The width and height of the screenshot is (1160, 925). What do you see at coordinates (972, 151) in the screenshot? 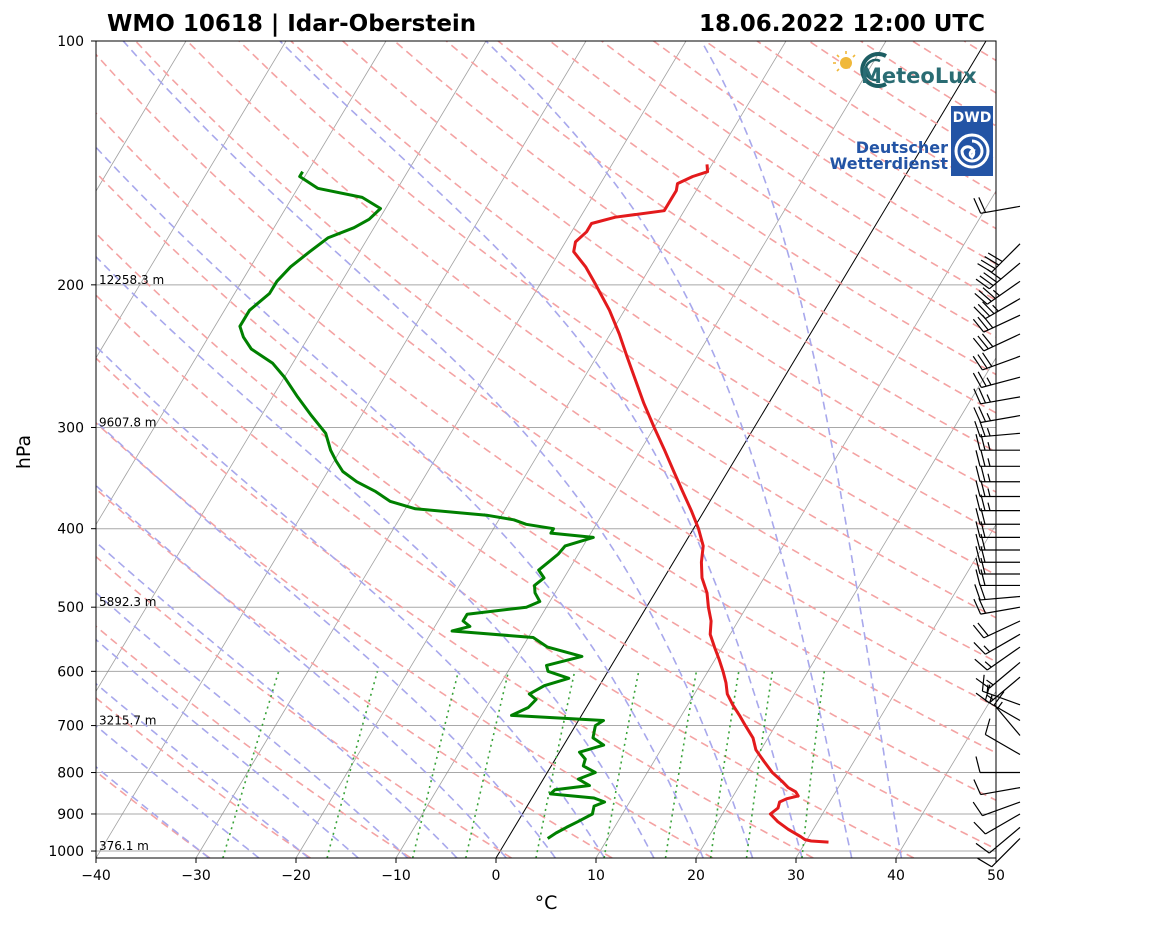
I see `dwd-spiral-icon` at bounding box center [972, 151].